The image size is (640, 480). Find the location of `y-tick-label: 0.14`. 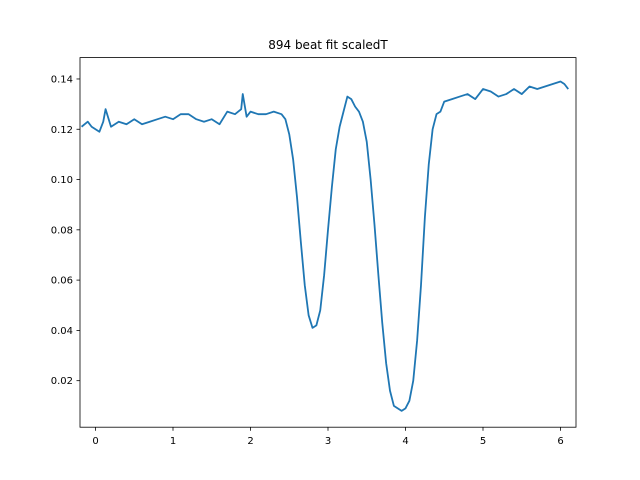

y-tick-label: 0.14 is located at coordinates (62, 79).